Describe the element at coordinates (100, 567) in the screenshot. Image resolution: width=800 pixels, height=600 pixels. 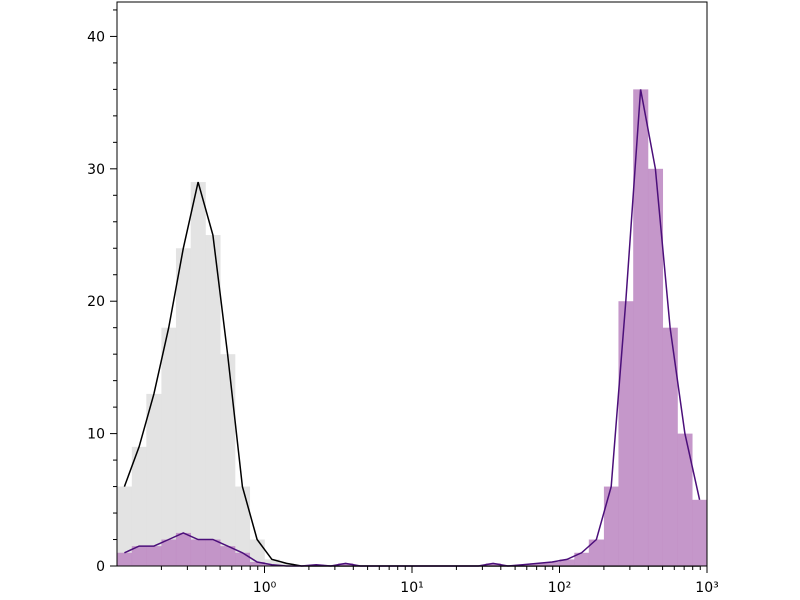
I see `y-tick-label: 0` at that location.